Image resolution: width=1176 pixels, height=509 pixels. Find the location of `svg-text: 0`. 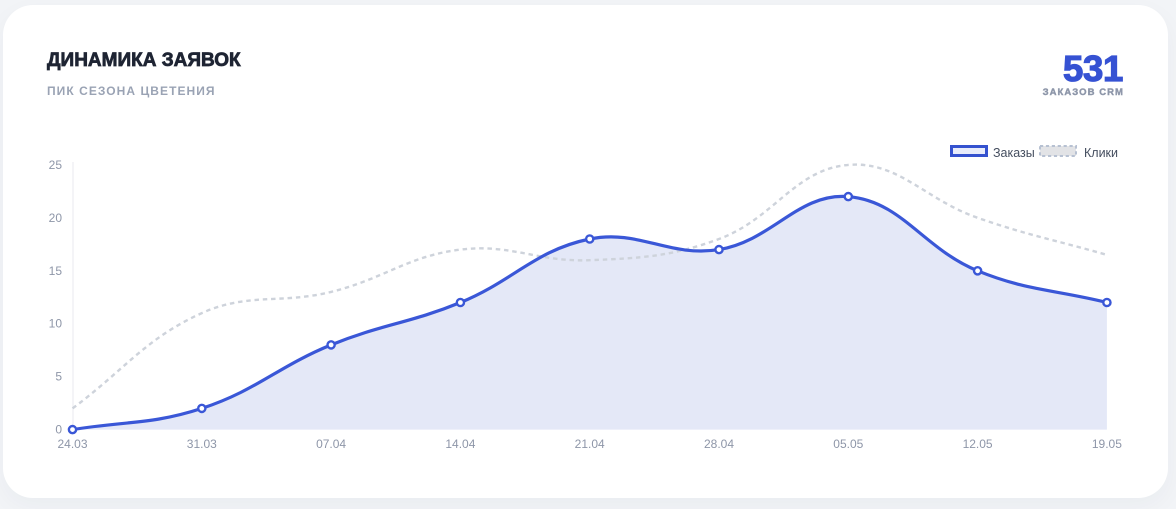

svg-text: 0 is located at coordinates (58, 430).